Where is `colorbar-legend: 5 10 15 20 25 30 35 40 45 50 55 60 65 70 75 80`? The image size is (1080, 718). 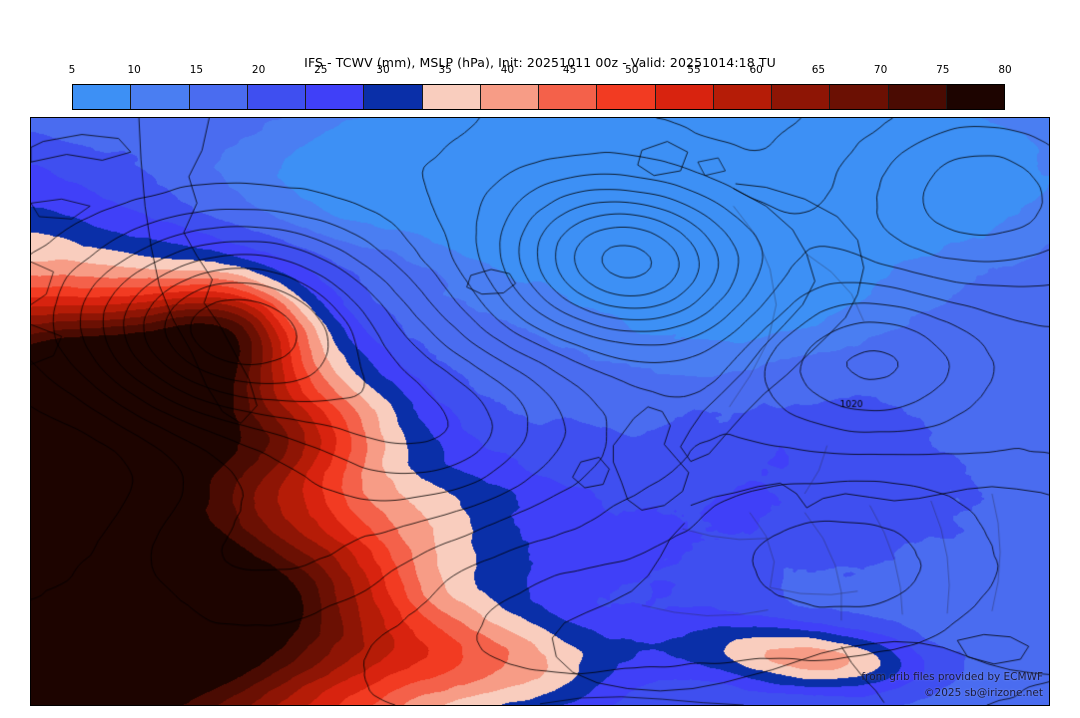
colorbar-legend: 5 10 15 20 25 30 35 40 45 50 55 60 65 70 75 80 is located at coordinates (540, 88).